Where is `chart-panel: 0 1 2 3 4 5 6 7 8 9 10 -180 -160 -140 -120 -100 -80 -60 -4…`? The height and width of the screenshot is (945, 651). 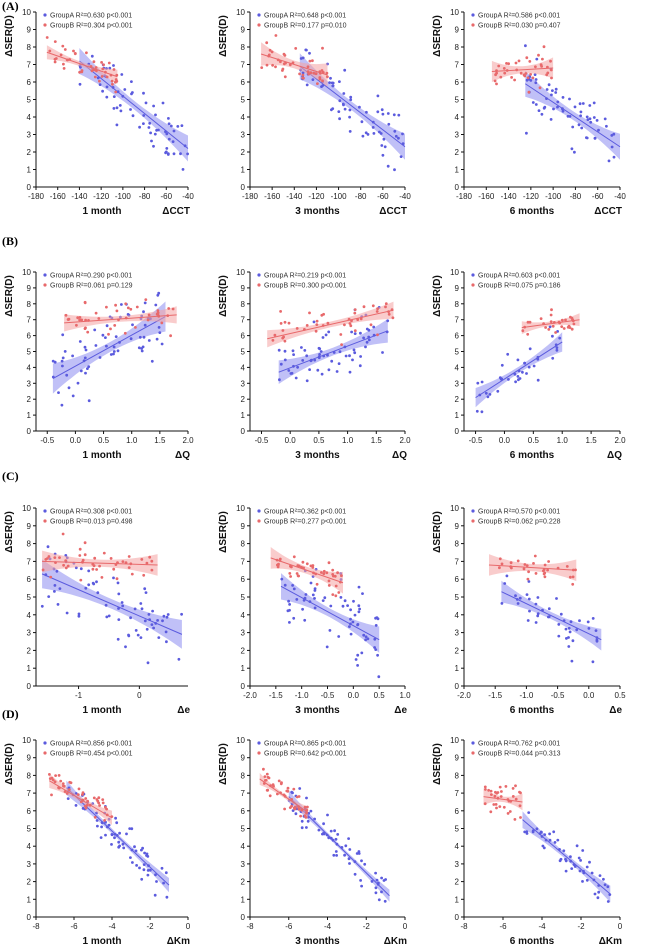 chart-panel: 0 1 2 3 4 5 6 7 8 9 10 -180 -160 -140 -120 -100 -80 -60 -4… is located at coordinates (529, 112).